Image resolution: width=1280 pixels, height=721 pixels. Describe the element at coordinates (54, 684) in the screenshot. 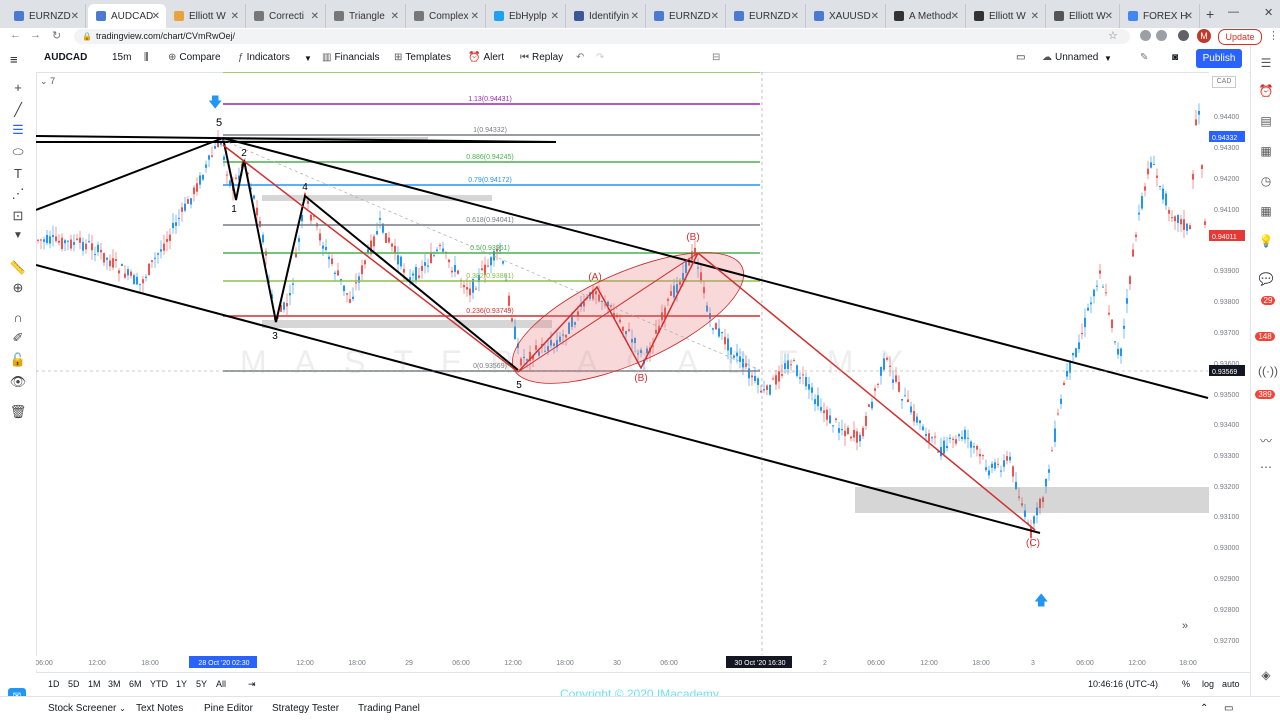

I see `range-1d: 1D` at that location.